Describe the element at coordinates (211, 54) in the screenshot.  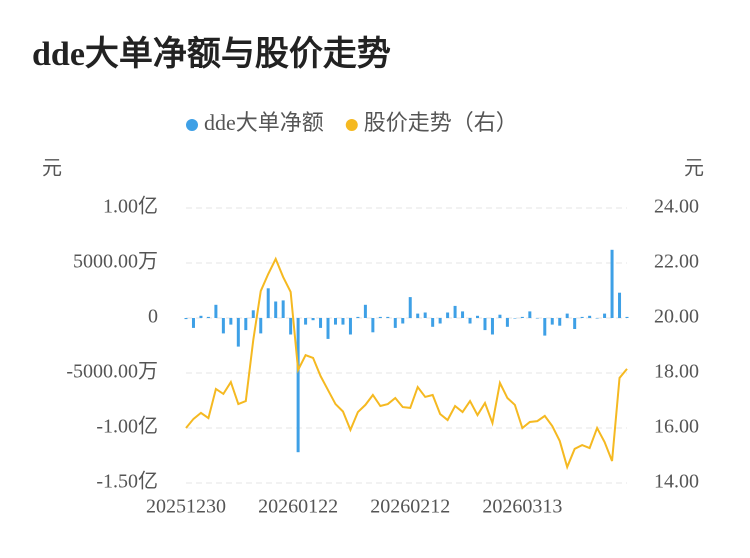
I see `chart-title: dde大单净额与股价走势` at that location.